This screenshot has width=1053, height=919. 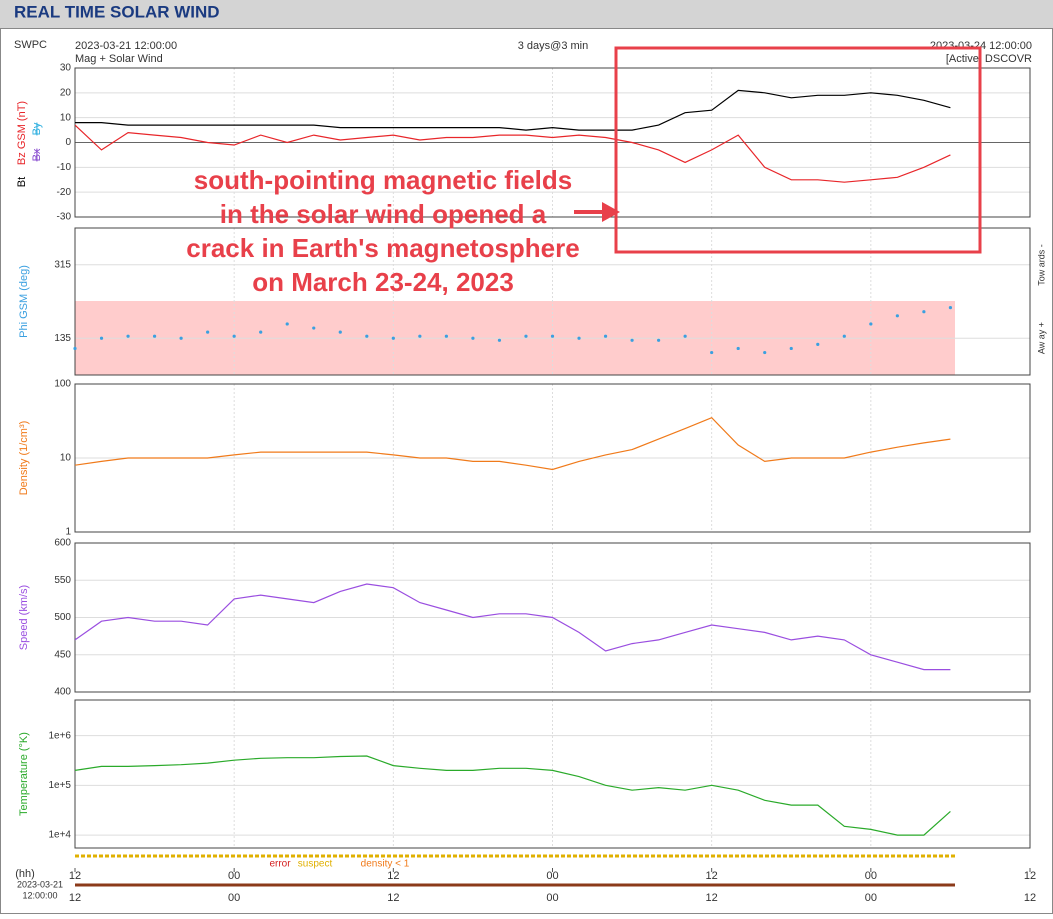 What do you see at coordinates (280, 864) in the screenshot?
I see `quality-legend: error` at bounding box center [280, 864].